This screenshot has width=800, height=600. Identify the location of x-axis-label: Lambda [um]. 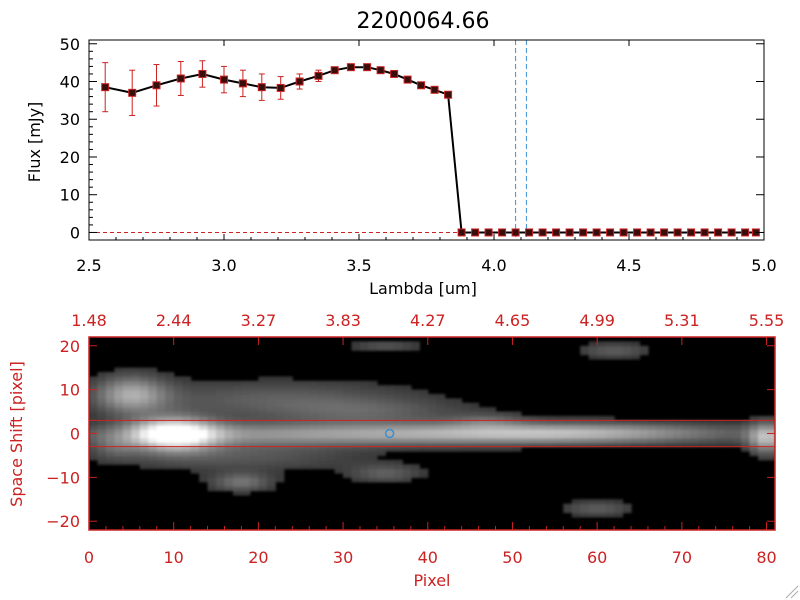
(423, 288).